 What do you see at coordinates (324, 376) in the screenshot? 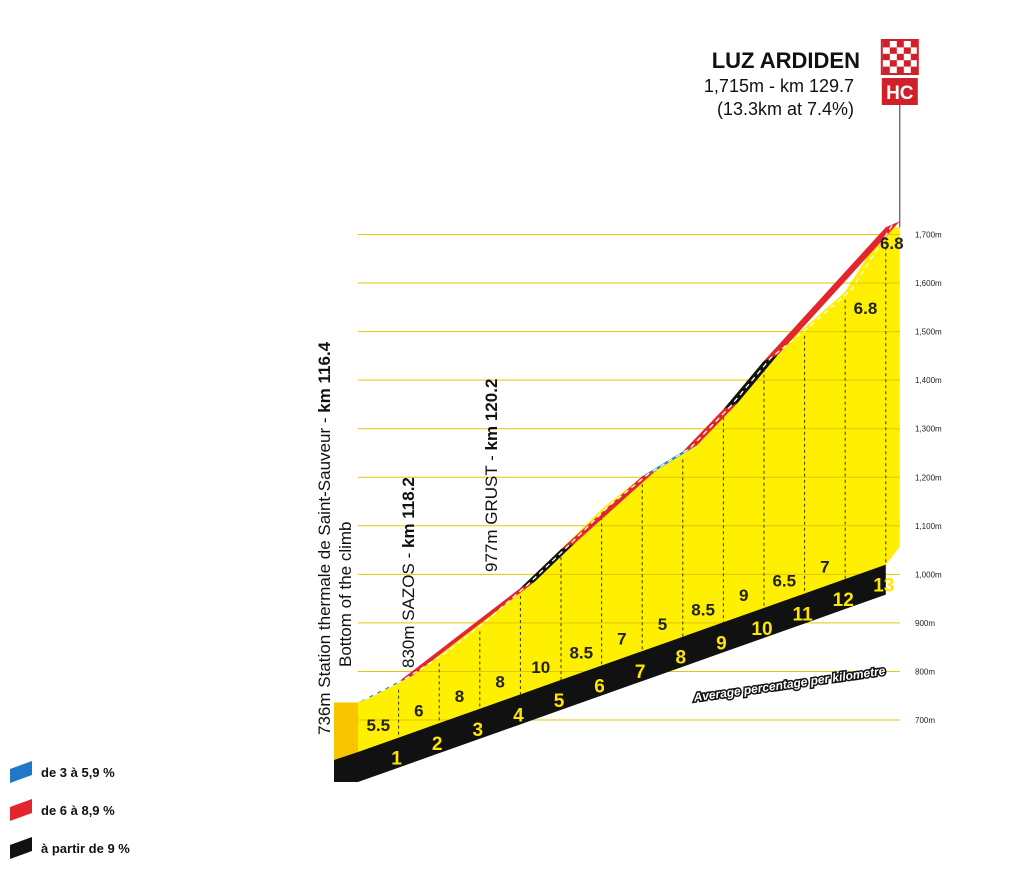
I see `waypoint-km: km 116.4` at bounding box center [324, 376].